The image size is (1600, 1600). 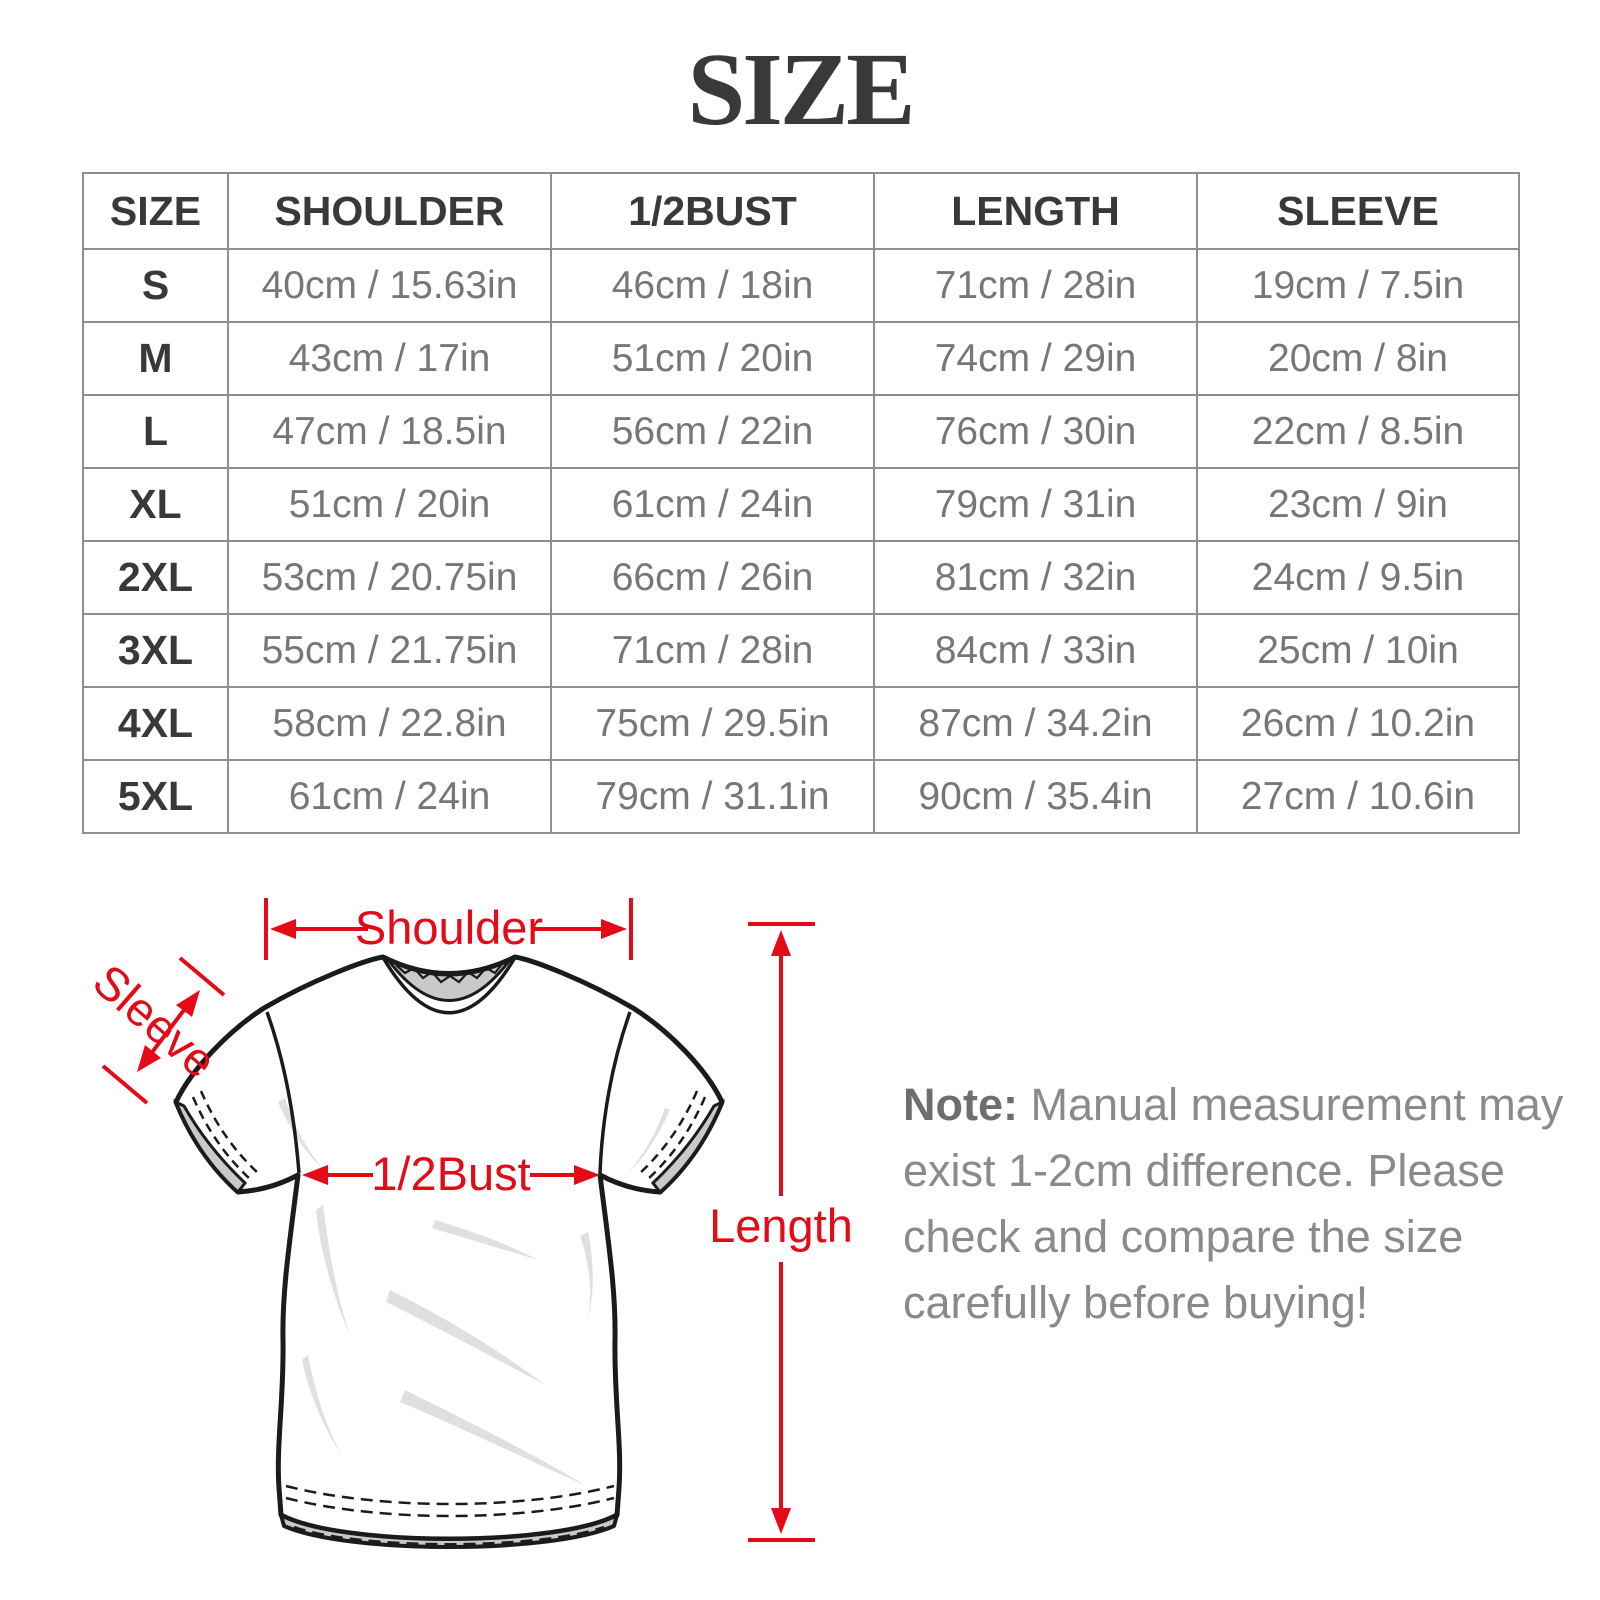 I want to click on hem-band-stitch, so click(x=449, y=1535).